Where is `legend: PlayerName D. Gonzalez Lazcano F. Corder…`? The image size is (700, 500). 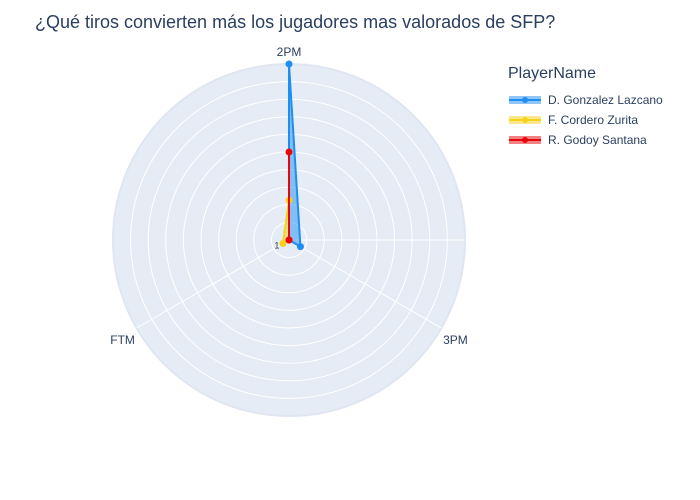 legend: PlayerName D. Gonzalez Lazcano F. Corder… is located at coordinates (603, 107).